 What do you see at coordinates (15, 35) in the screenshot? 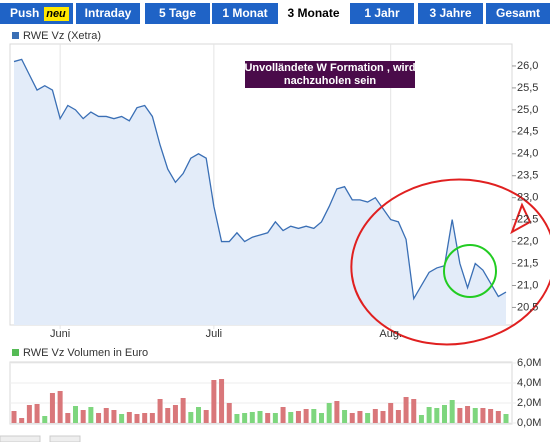
I see `legend-swatch` at bounding box center [15, 35].